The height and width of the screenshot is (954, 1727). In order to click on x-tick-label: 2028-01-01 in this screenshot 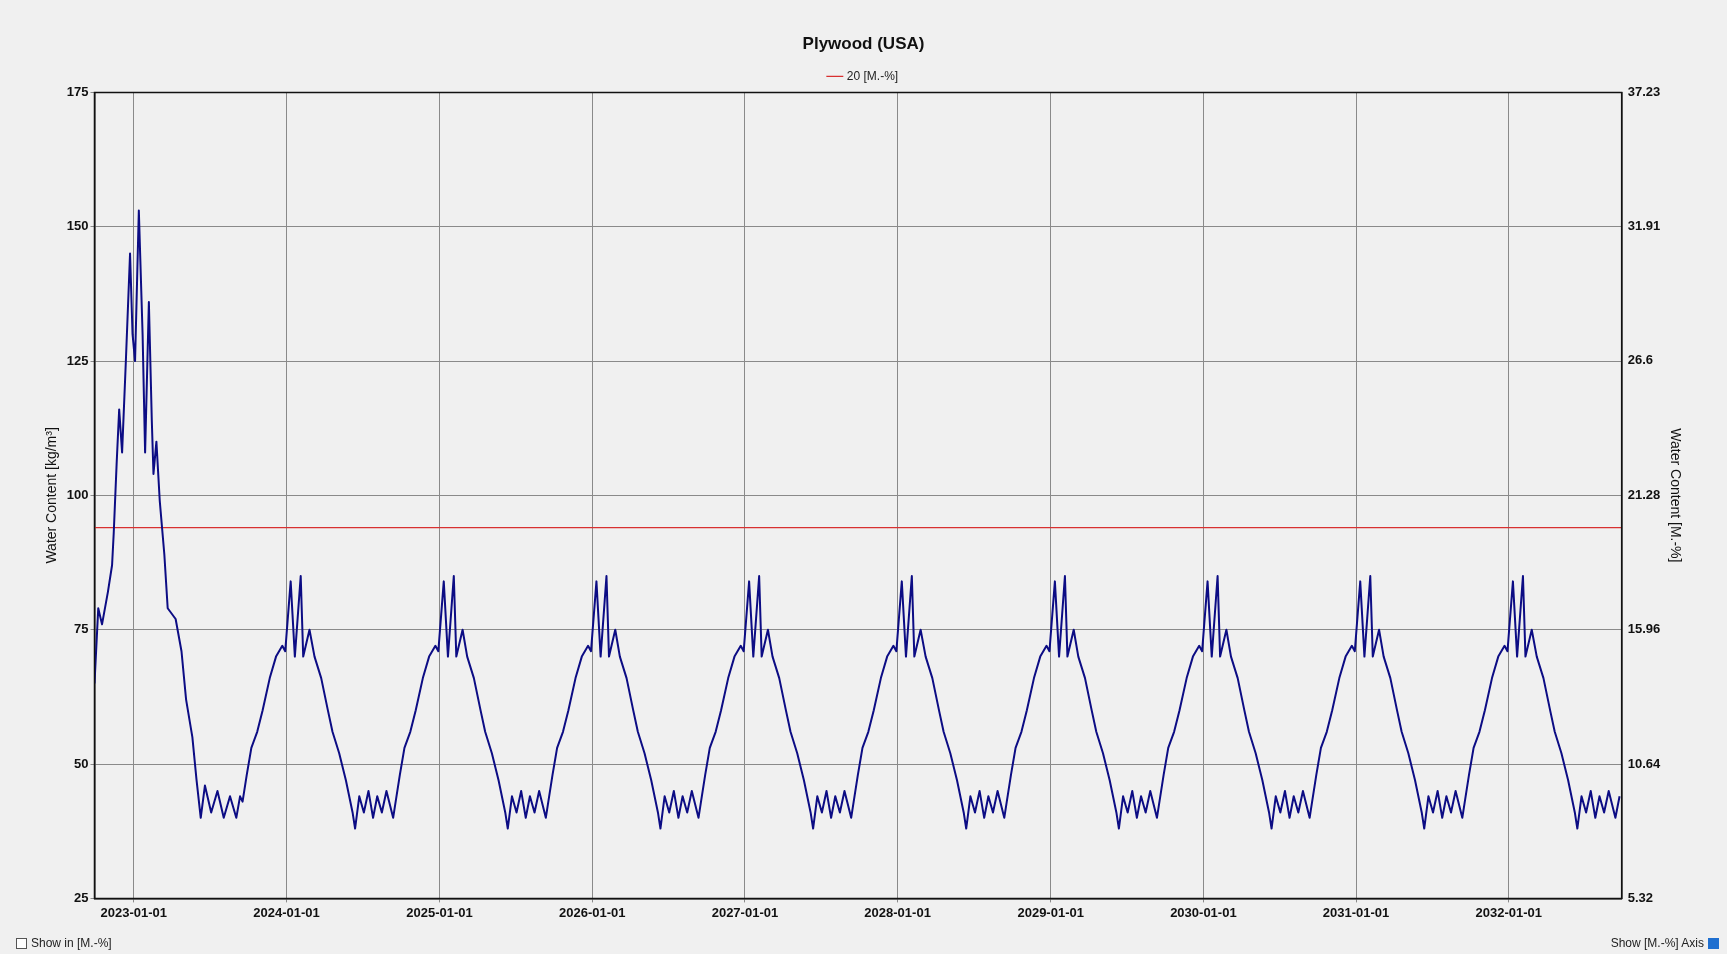, I will do `click(897, 912)`.